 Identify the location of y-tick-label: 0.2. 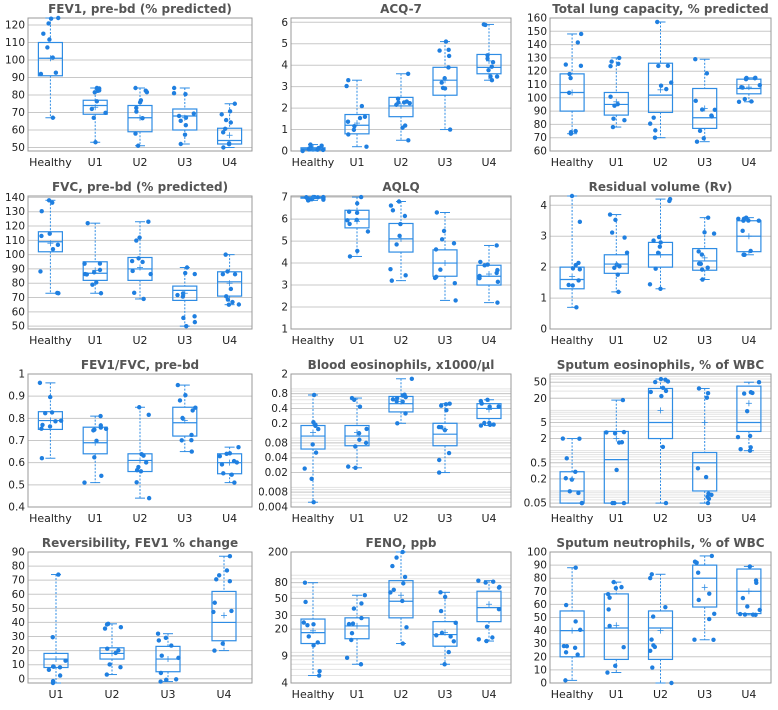
(279, 424).